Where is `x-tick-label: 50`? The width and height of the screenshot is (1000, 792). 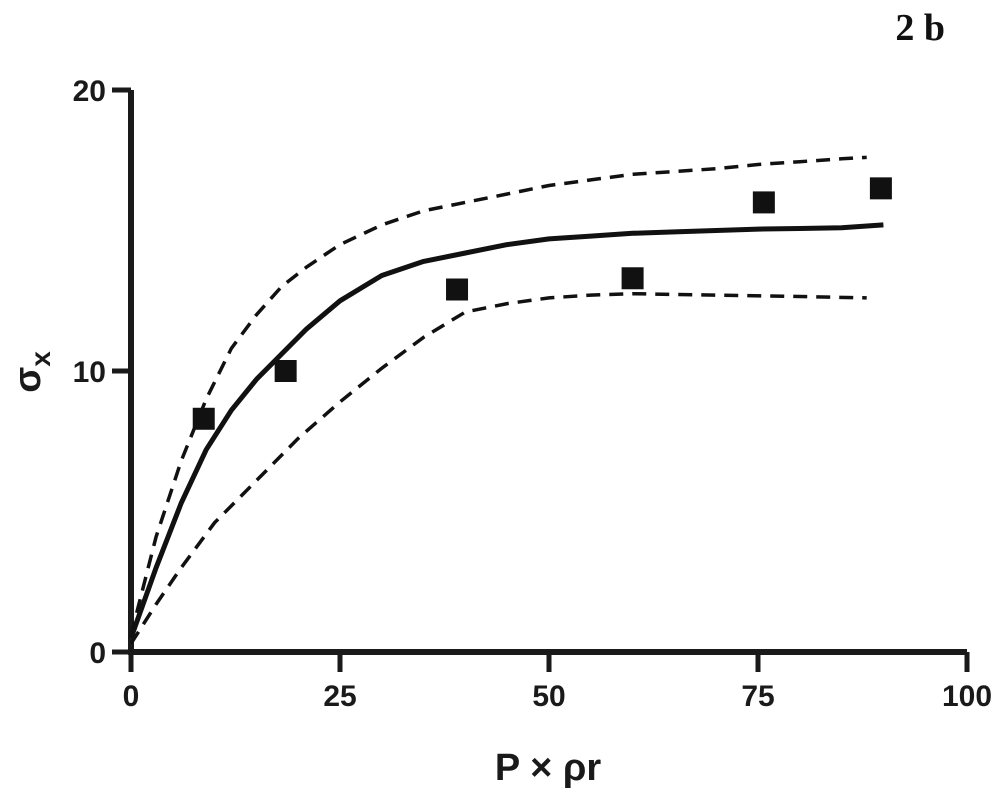 x-tick-label: 50 is located at coordinates (548, 696).